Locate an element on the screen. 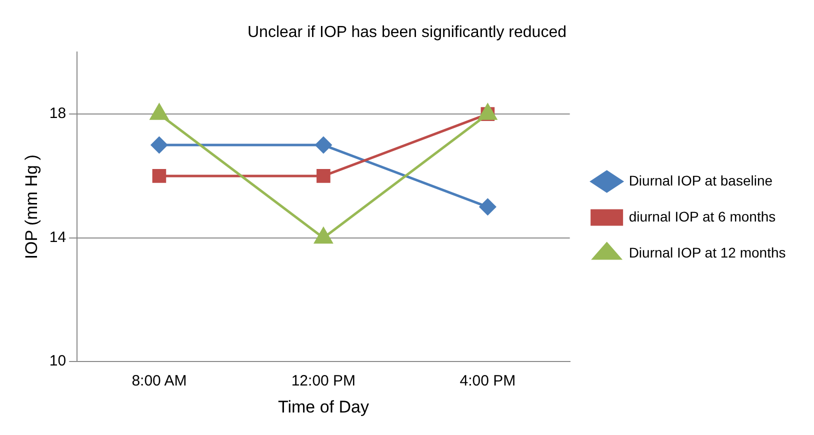  x-tick-label: 12:00 PM is located at coordinates (323, 381).